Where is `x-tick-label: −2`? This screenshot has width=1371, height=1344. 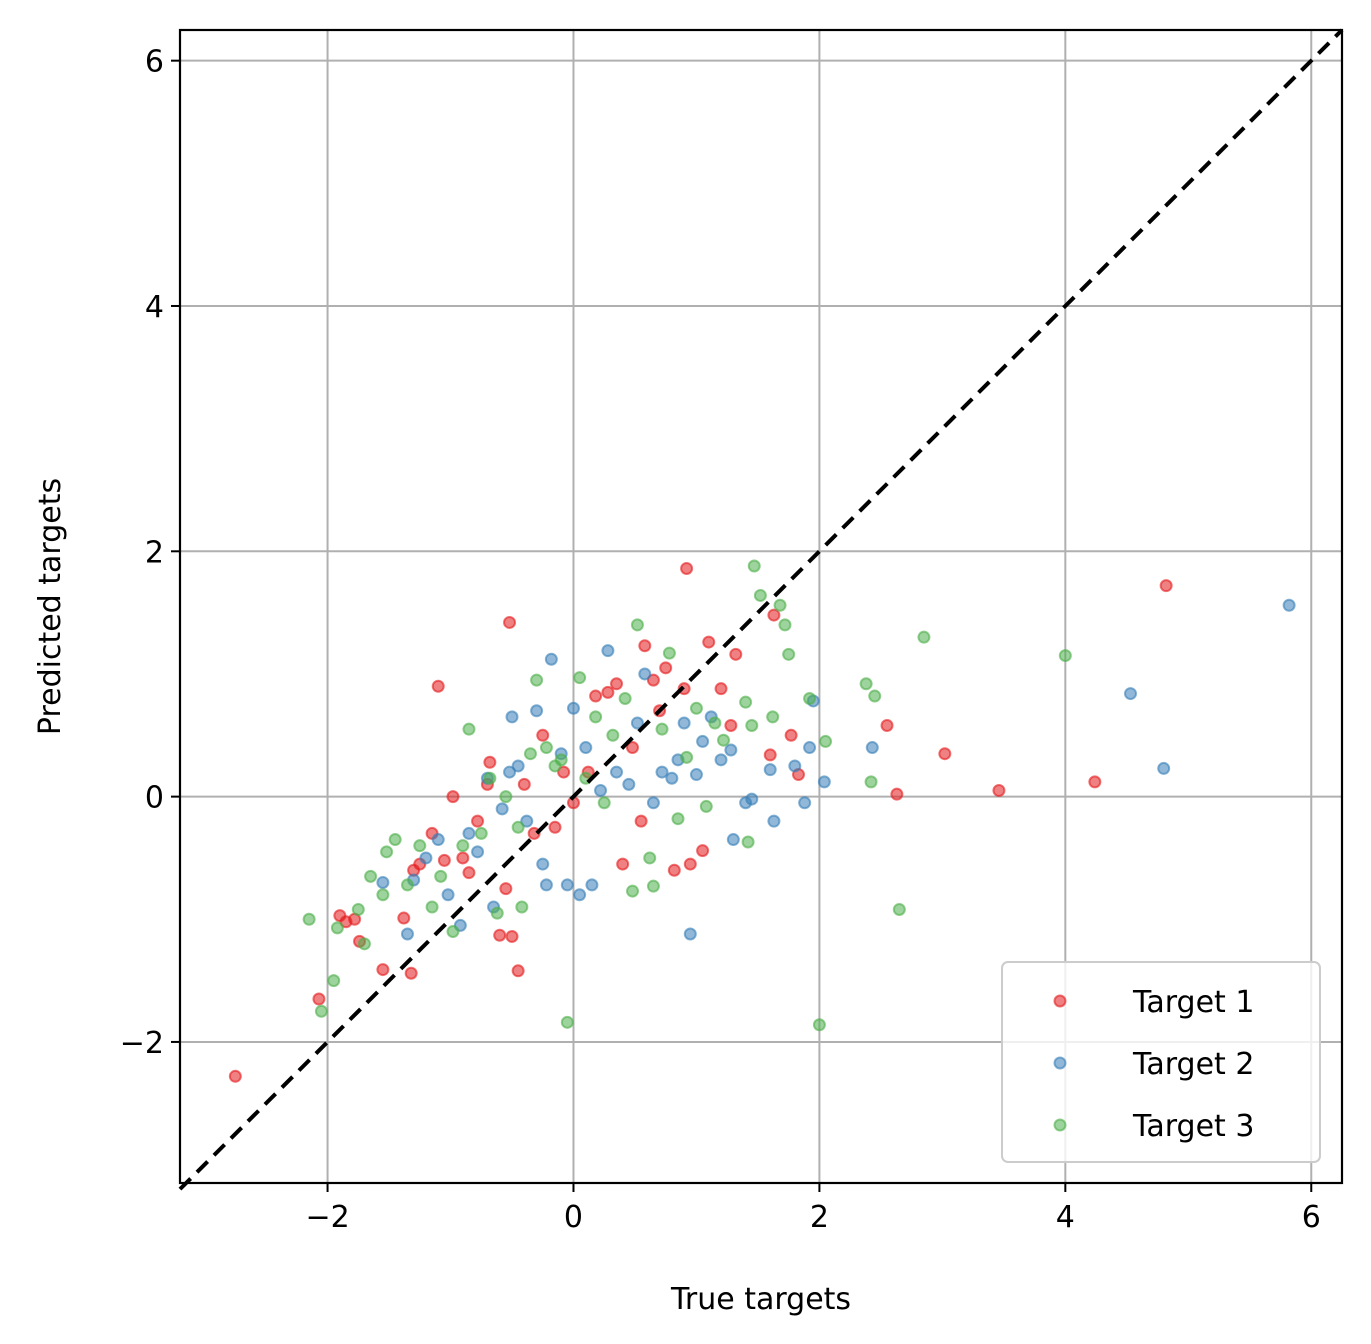 x-tick-label: −2 is located at coordinates (327, 1217).